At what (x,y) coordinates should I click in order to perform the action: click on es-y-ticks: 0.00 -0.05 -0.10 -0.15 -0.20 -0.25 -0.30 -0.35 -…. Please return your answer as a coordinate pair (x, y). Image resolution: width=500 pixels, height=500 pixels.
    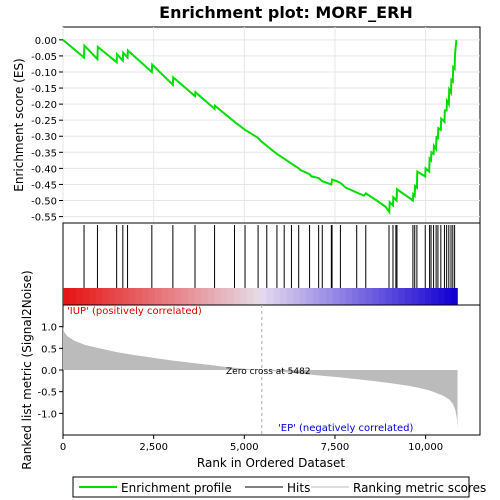
    Looking at the image, I should click on (47, 130).